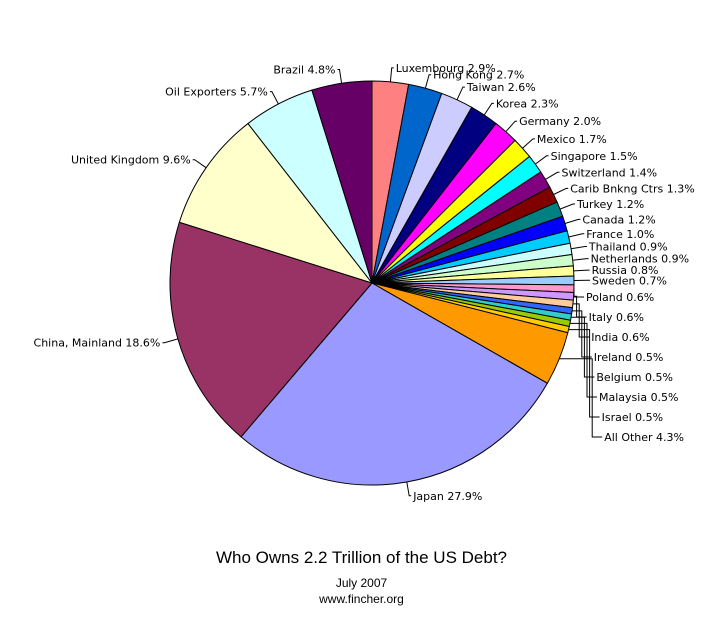 The width and height of the screenshot is (723, 622). What do you see at coordinates (304, 70) in the screenshot?
I see `slice-label-brazil-4-8: Brazil 4.8%` at bounding box center [304, 70].